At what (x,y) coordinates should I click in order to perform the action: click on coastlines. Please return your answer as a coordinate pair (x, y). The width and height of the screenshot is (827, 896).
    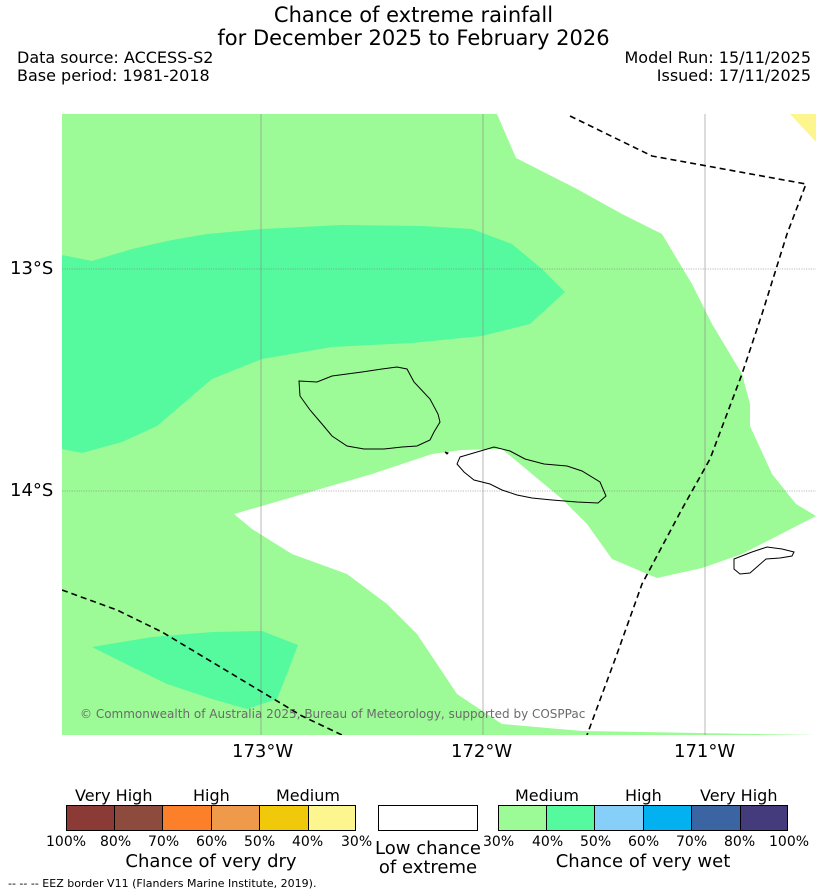
    Looking at the image, I should click on (546, 470).